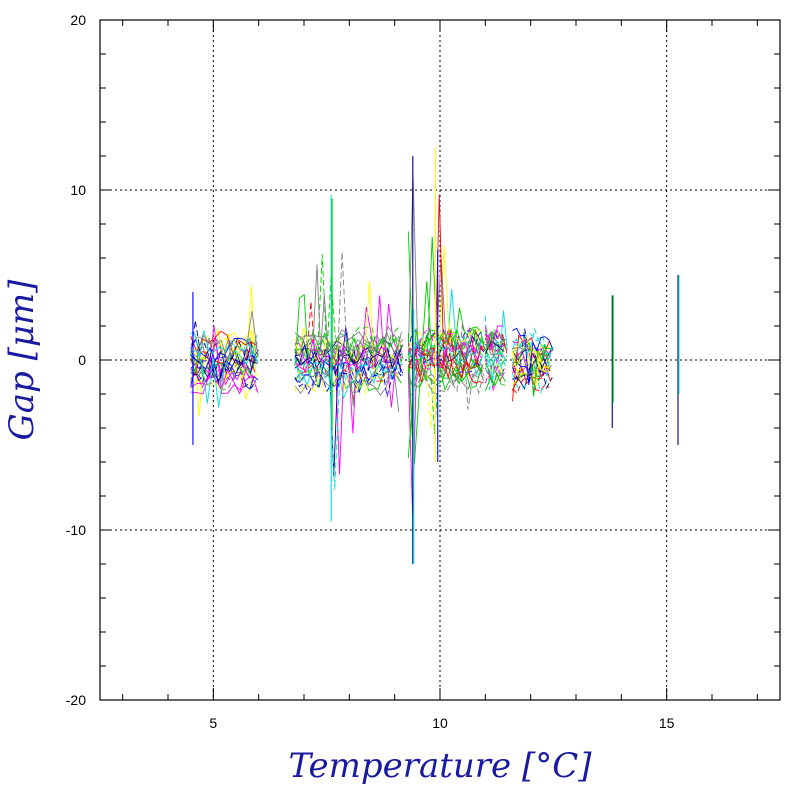 The width and height of the screenshot is (797, 797). Describe the element at coordinates (78, 20) in the screenshot. I see `y-tick-label: 20` at that location.